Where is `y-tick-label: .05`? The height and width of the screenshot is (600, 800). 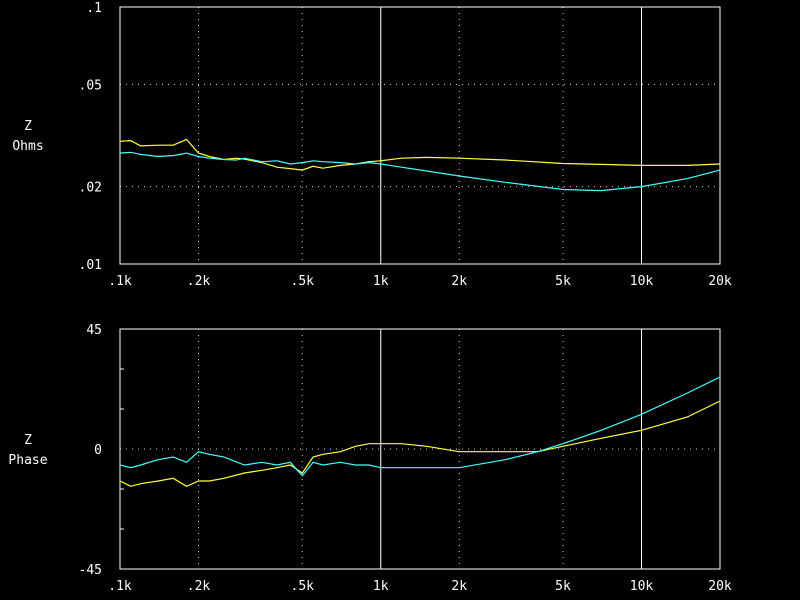
y-tick-label: .05 is located at coordinates (90, 85).